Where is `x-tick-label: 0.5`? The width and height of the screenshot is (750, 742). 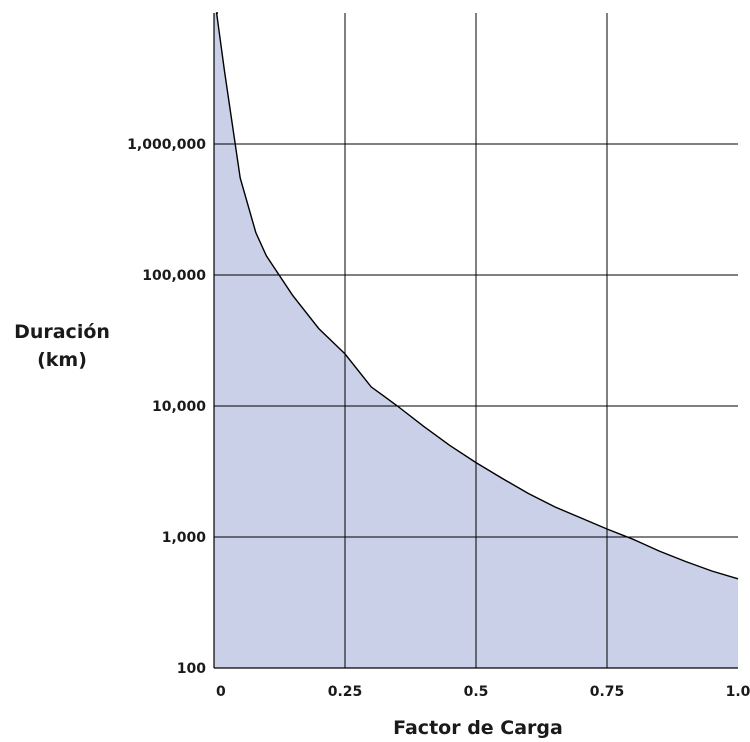
x-tick-label: 0.5 is located at coordinates (476, 692).